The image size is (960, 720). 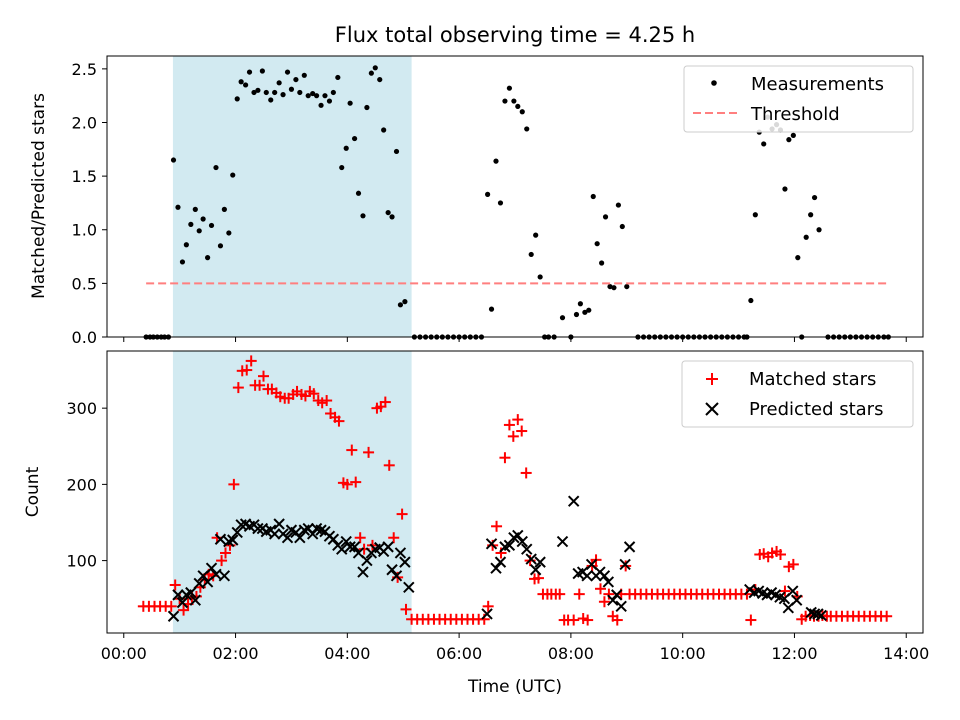 What do you see at coordinates (798, 99) in the screenshot?
I see `top-legend-box` at bounding box center [798, 99].